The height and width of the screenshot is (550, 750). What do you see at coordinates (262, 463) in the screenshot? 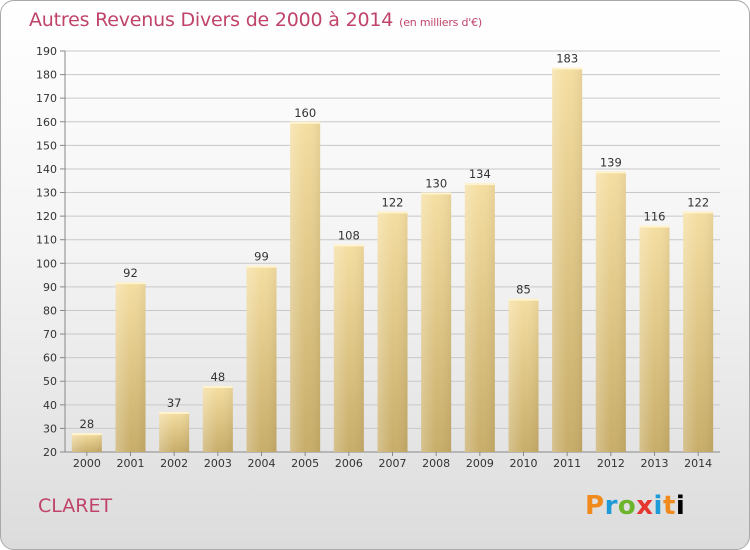
I see `x-tick-label: 2004` at bounding box center [262, 463].